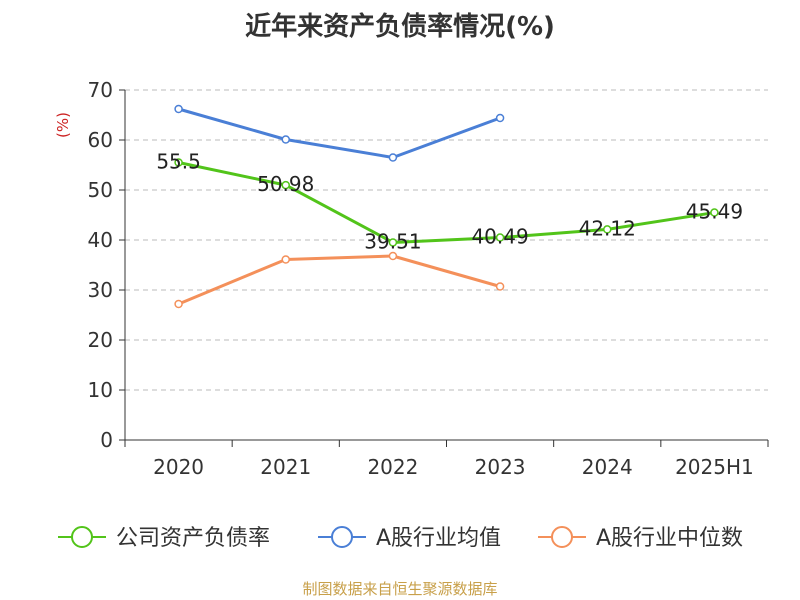 Image resolution: width=800 pixels, height=600 pixels. Describe the element at coordinates (63, 125) in the screenshot. I see `y-axis-label: (%)` at that location.